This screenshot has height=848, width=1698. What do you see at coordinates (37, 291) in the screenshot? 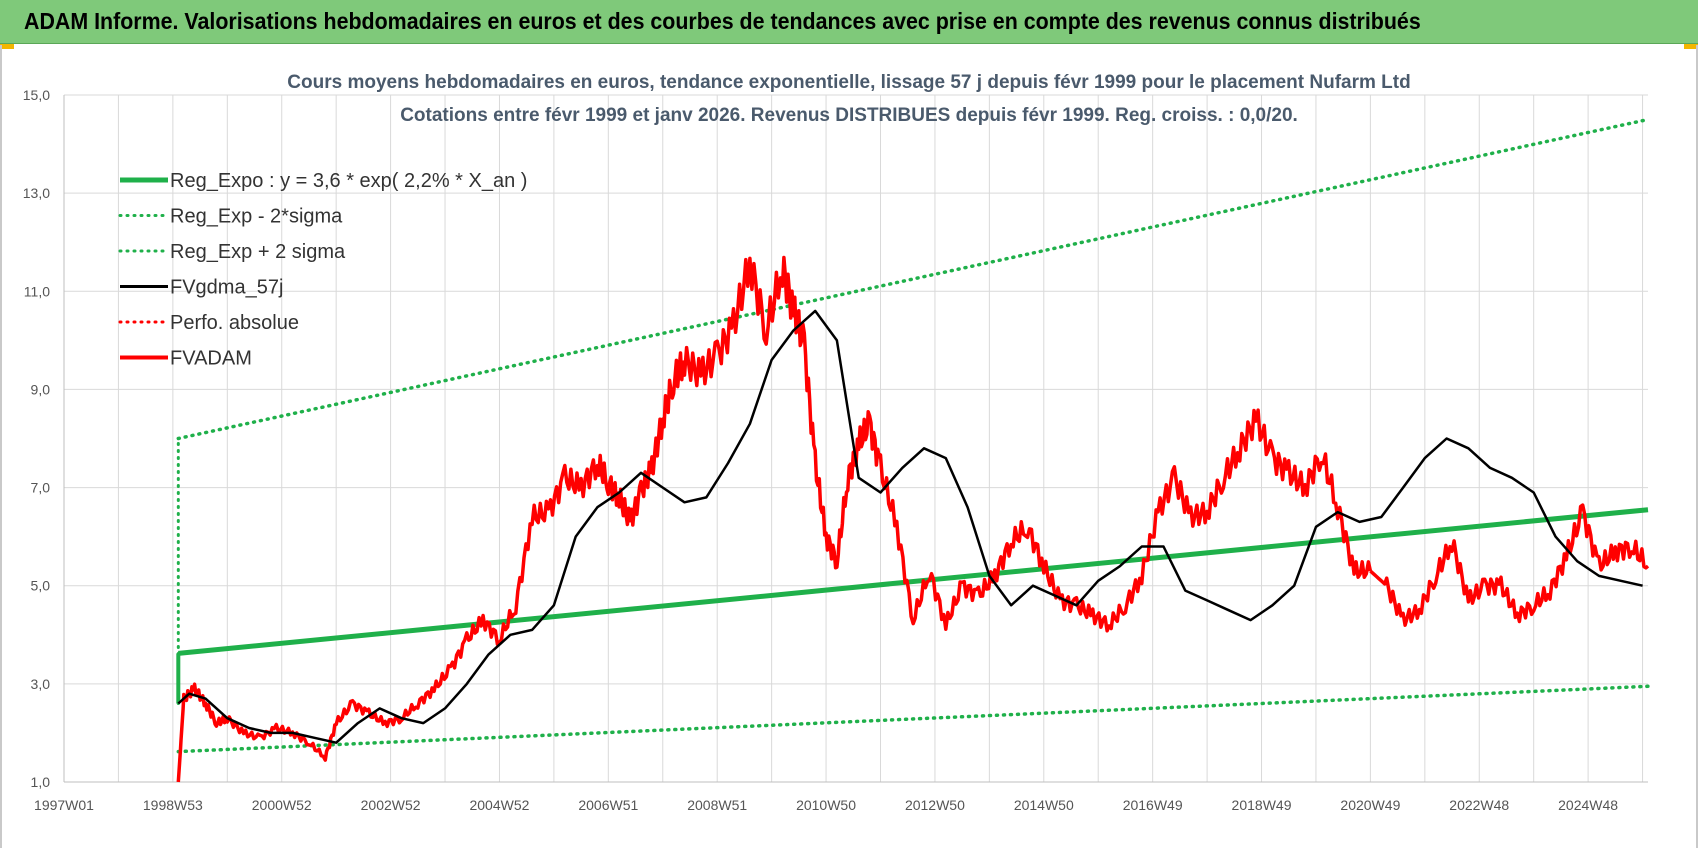
I see `y-tick-label: 11,0` at bounding box center [37, 291].